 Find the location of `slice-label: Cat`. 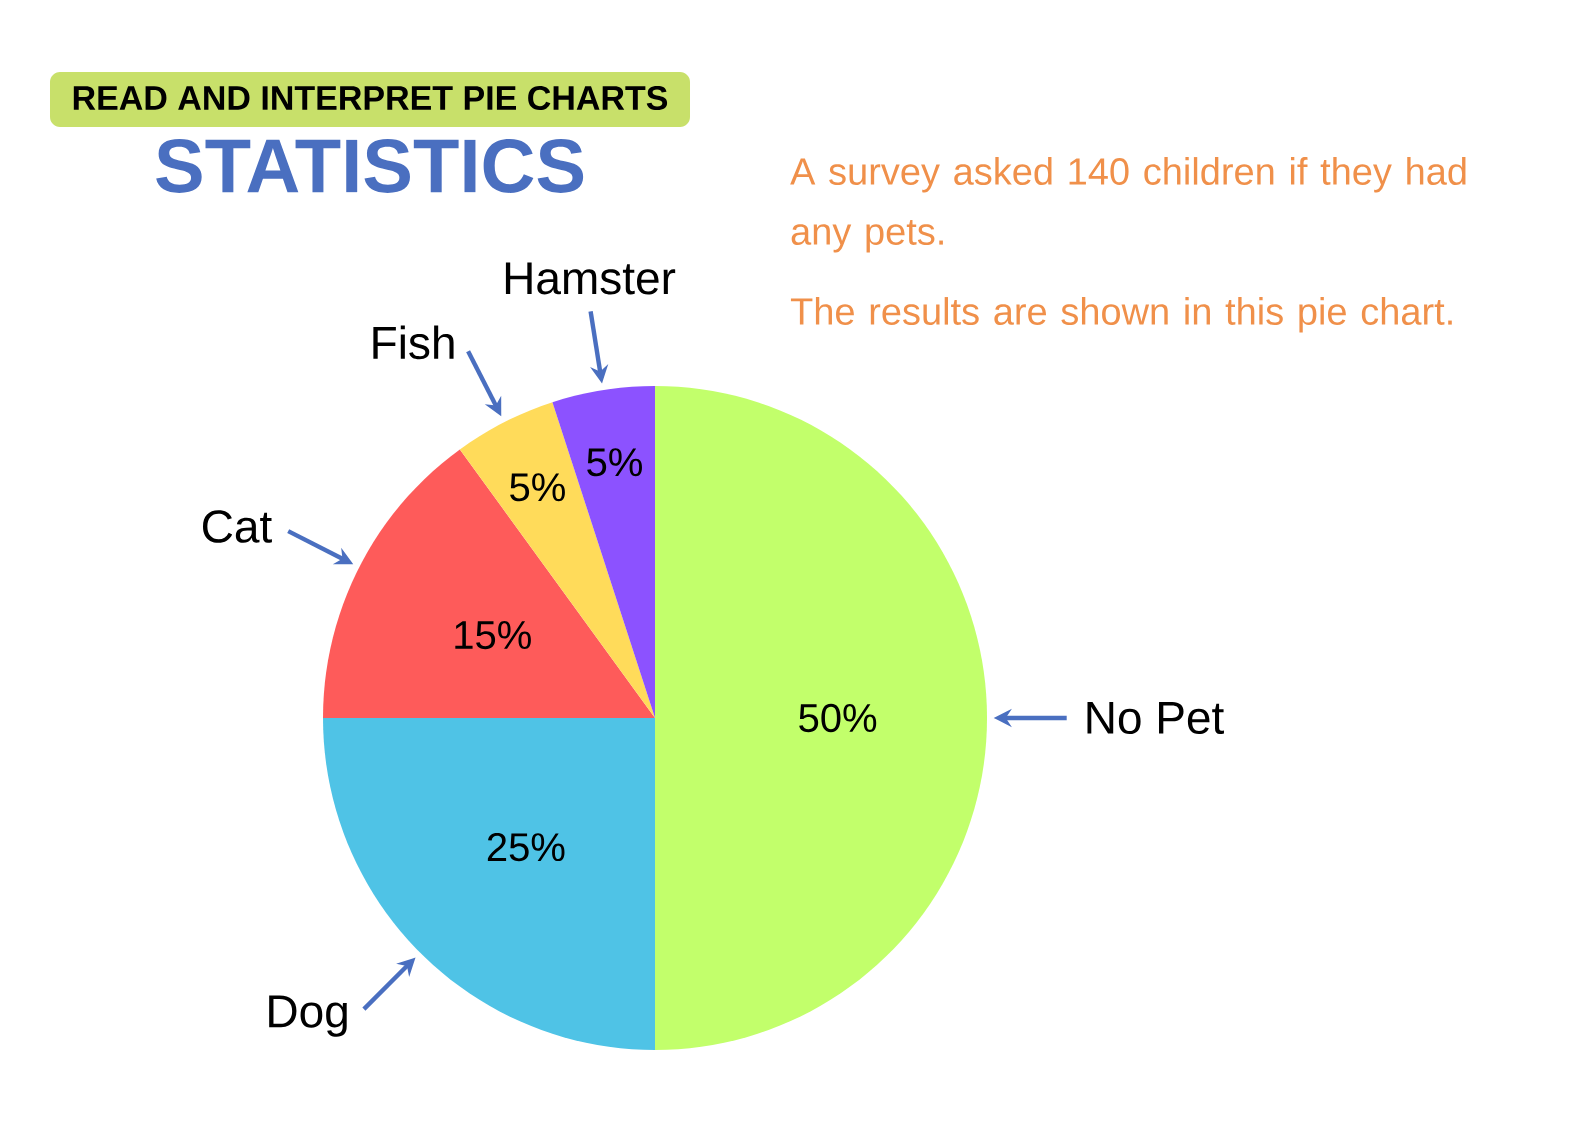

slice-label: Cat is located at coordinates (237, 526).